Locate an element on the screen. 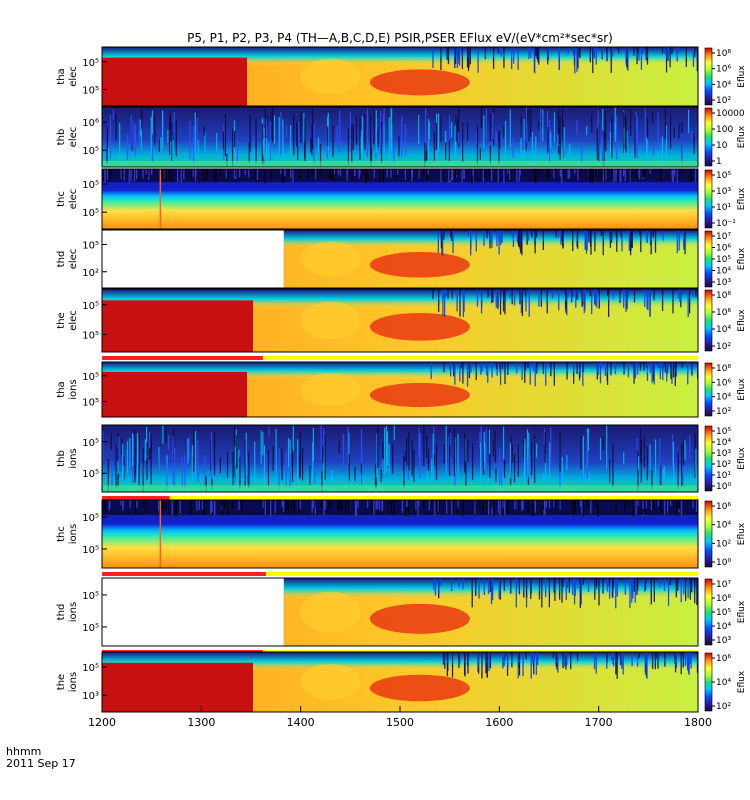 The width and height of the screenshot is (750, 800). panel-label-species: ions is located at coordinates (73, 612).